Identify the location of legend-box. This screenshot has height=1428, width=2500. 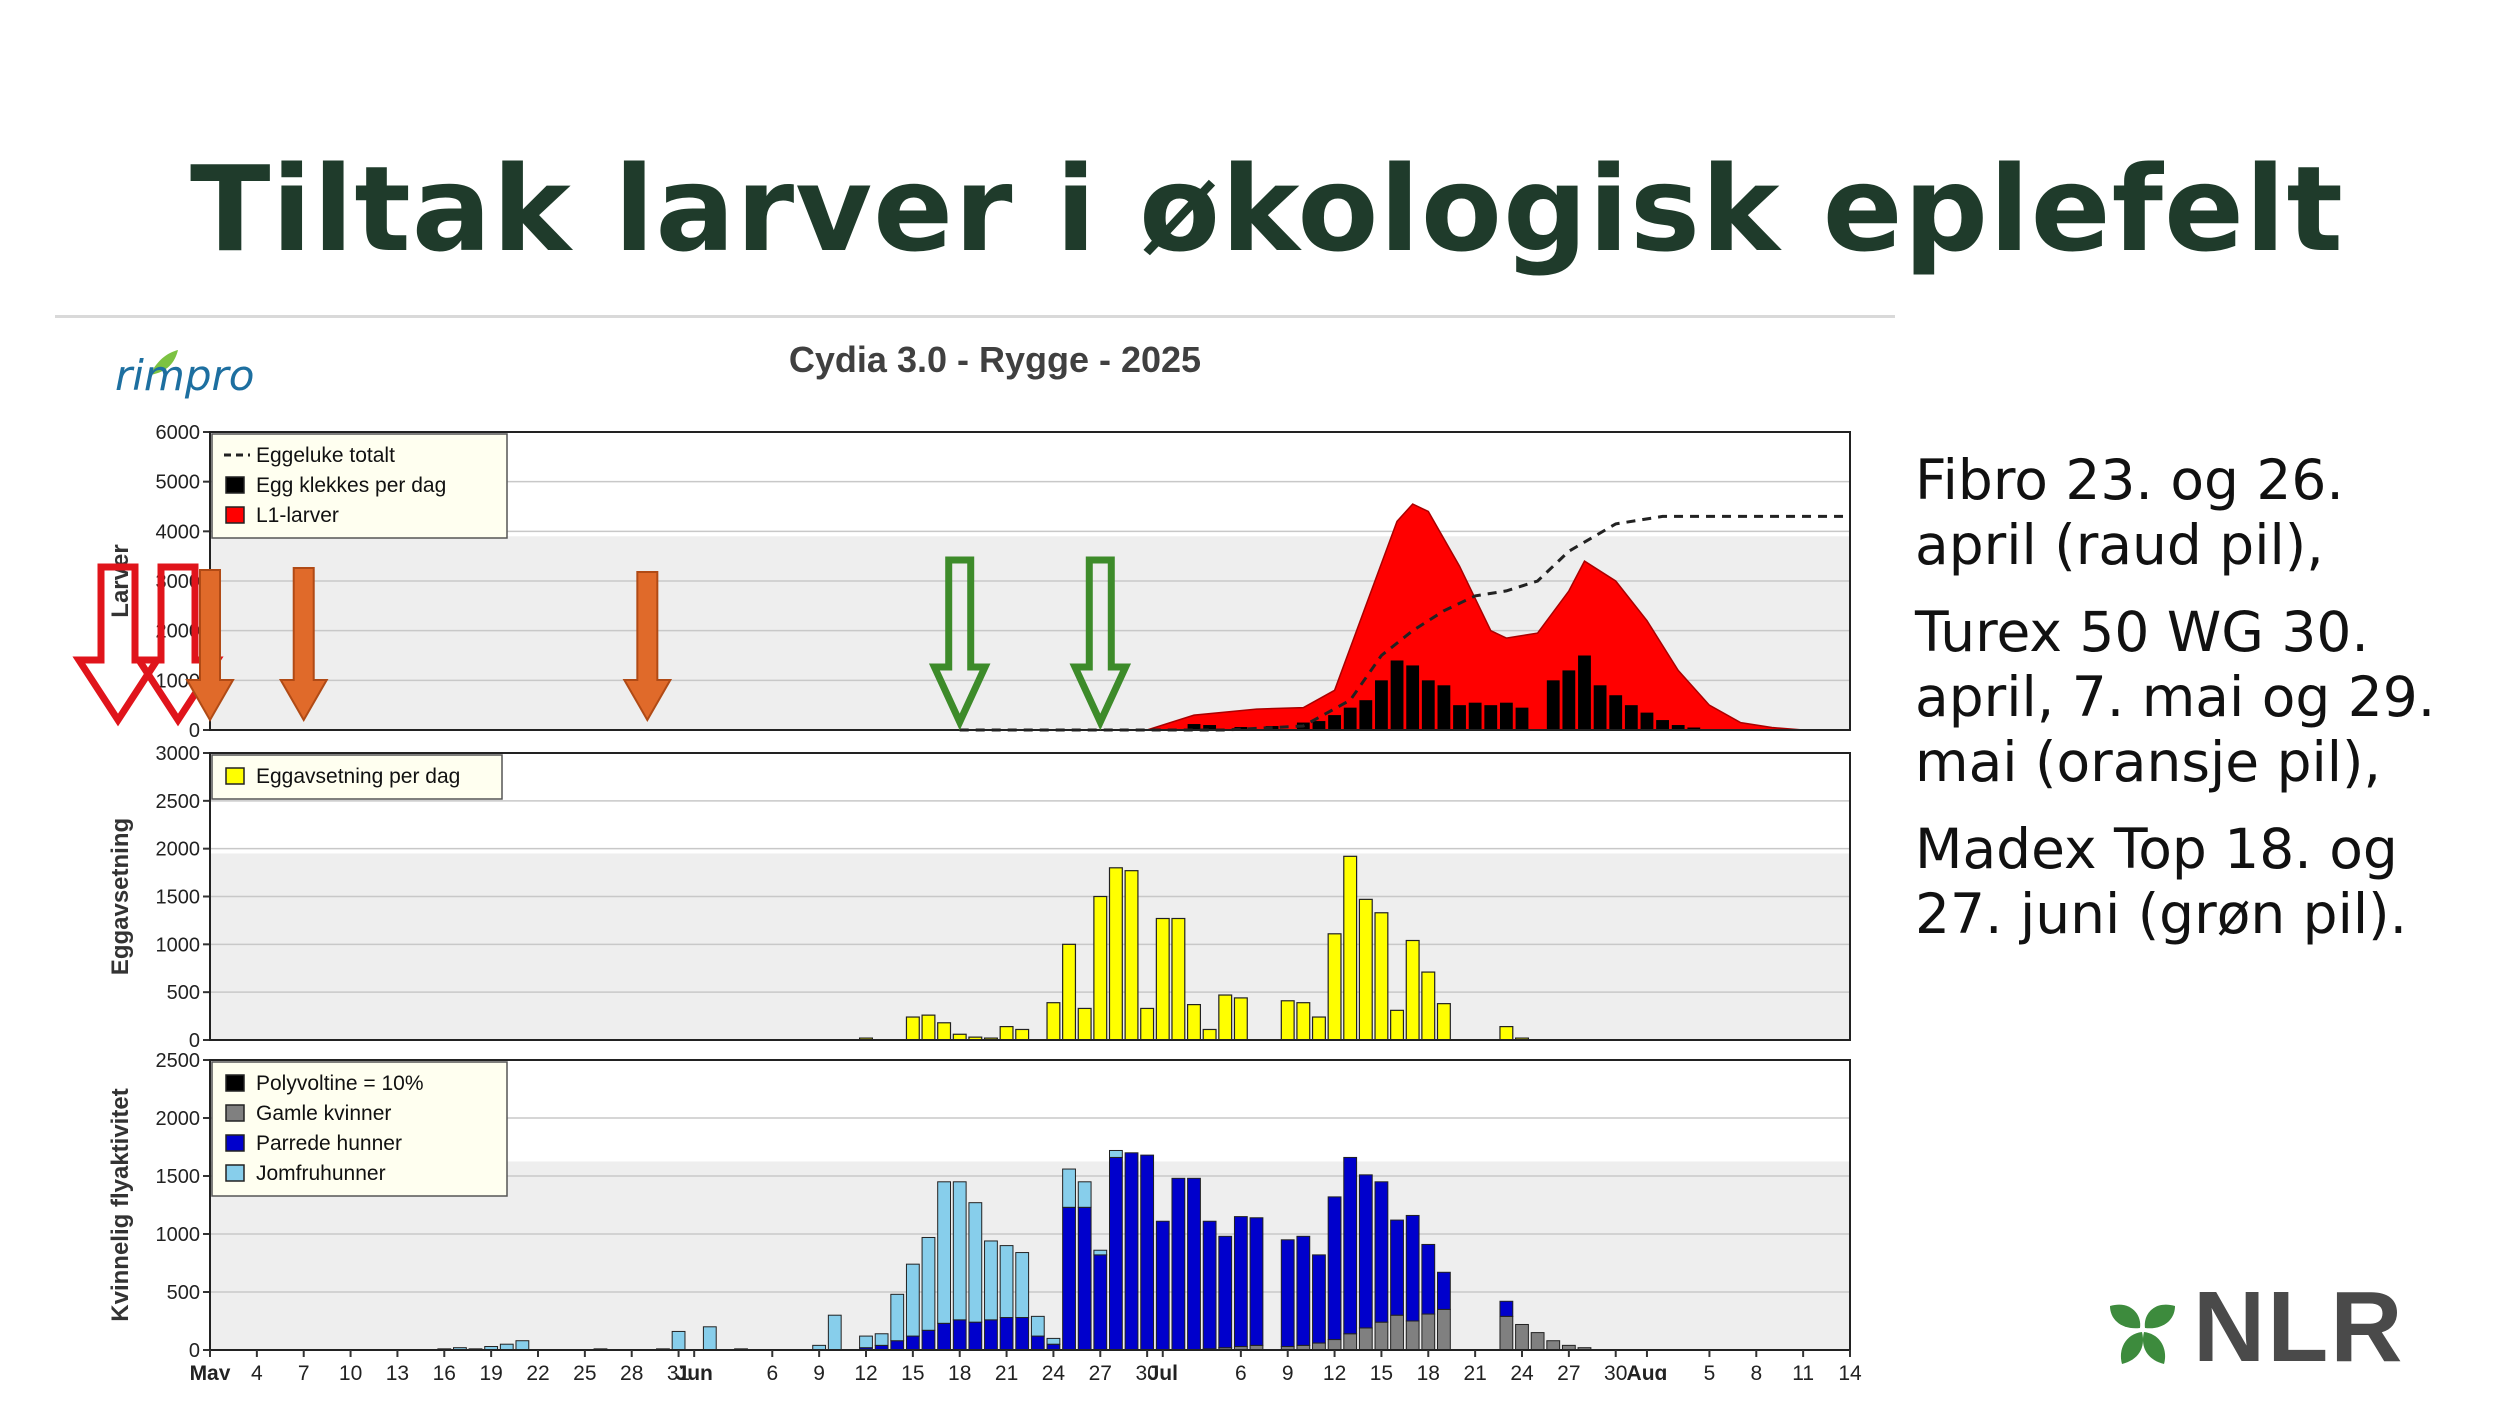
(357, 777).